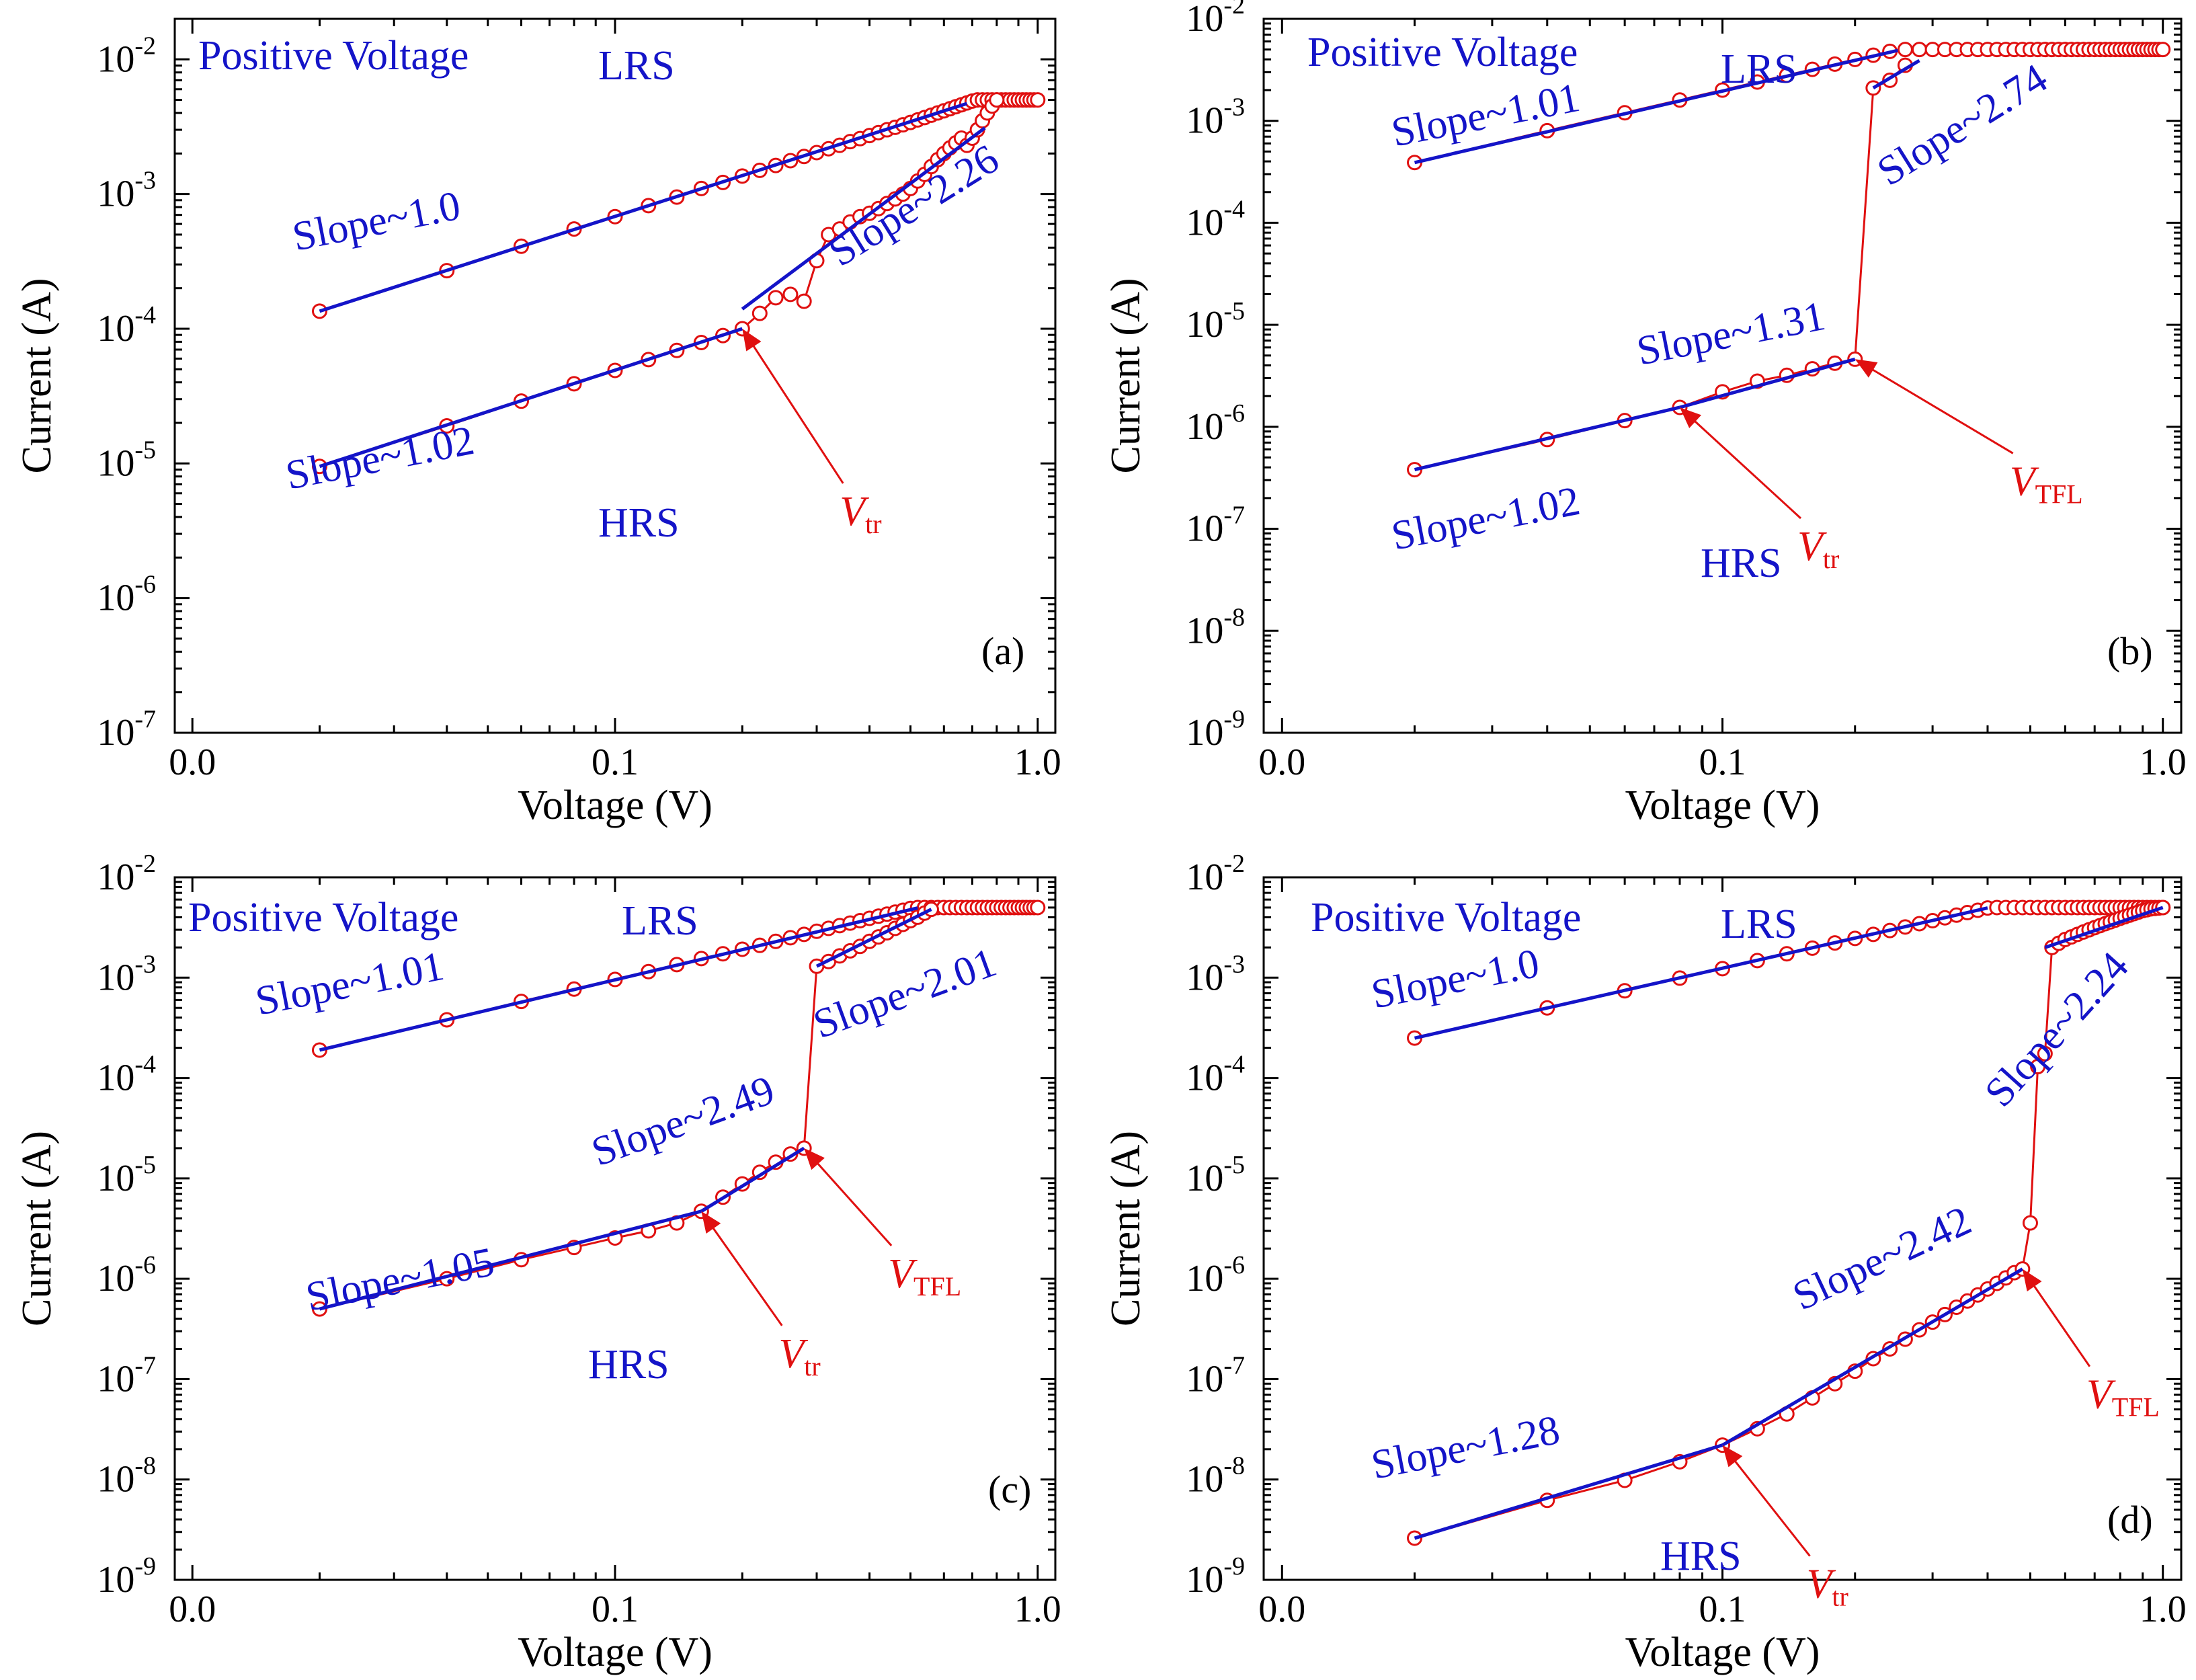 This screenshot has width=2196, height=1680. Describe the element at coordinates (2123, 1397) in the screenshot. I see `voltage-annotation: VTFL` at that location.